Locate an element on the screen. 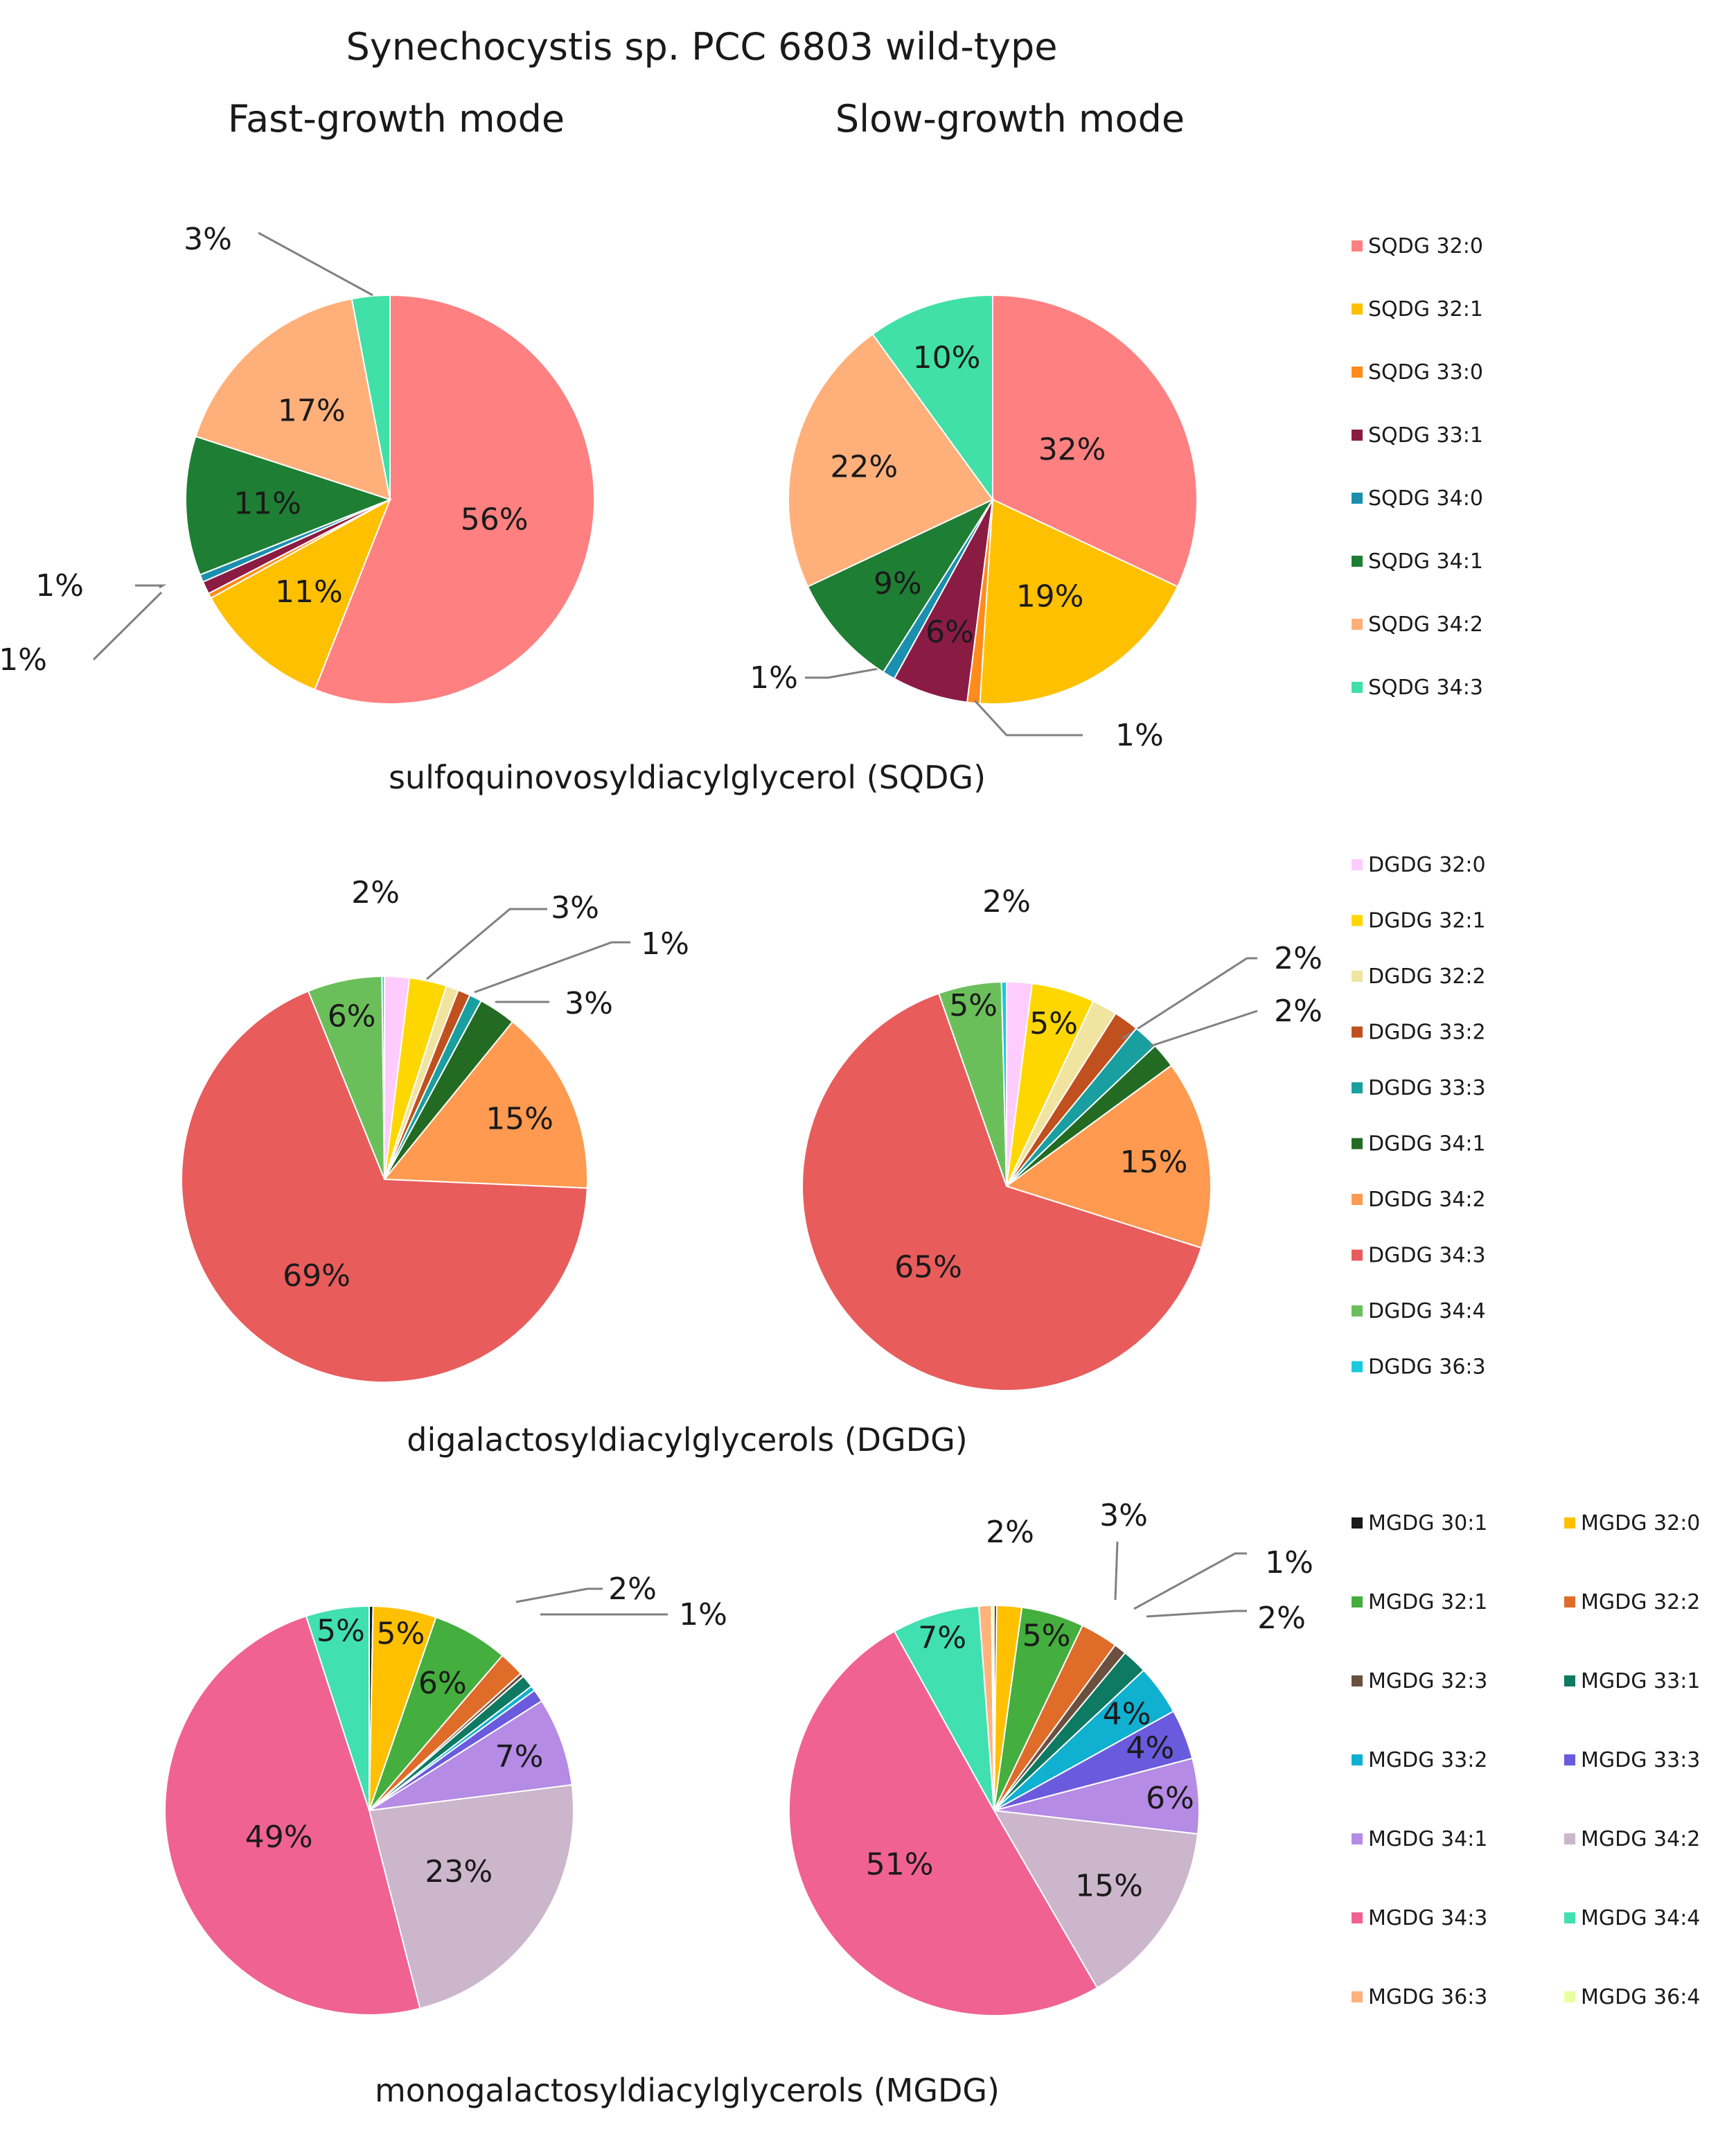  legend-item: MGDG 32:3 is located at coordinates (1420, 1681).